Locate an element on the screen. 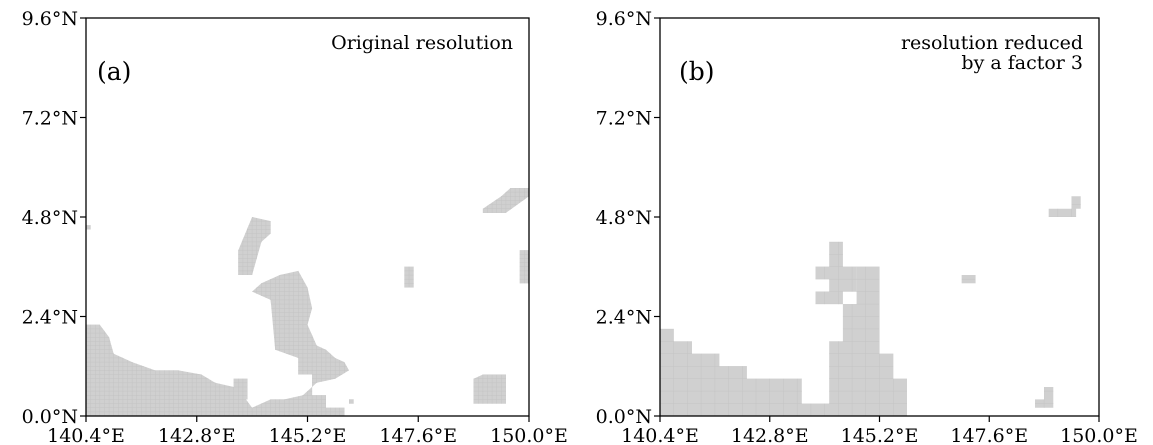 This screenshot has height=445, width=1153. panel-caption-line-2: by a factor 3 is located at coordinates (1022, 63).